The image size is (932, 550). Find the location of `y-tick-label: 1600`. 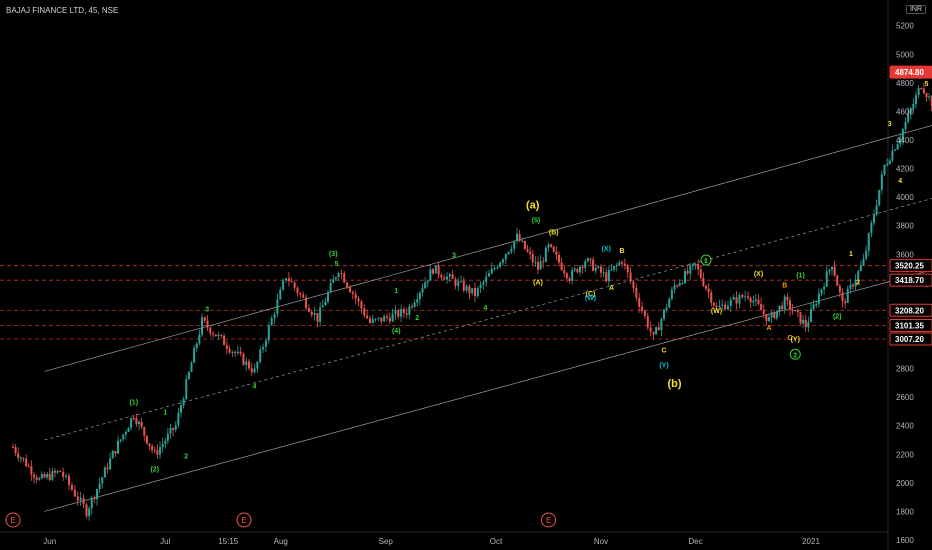

y-tick-label: 1600 is located at coordinates (905, 540).